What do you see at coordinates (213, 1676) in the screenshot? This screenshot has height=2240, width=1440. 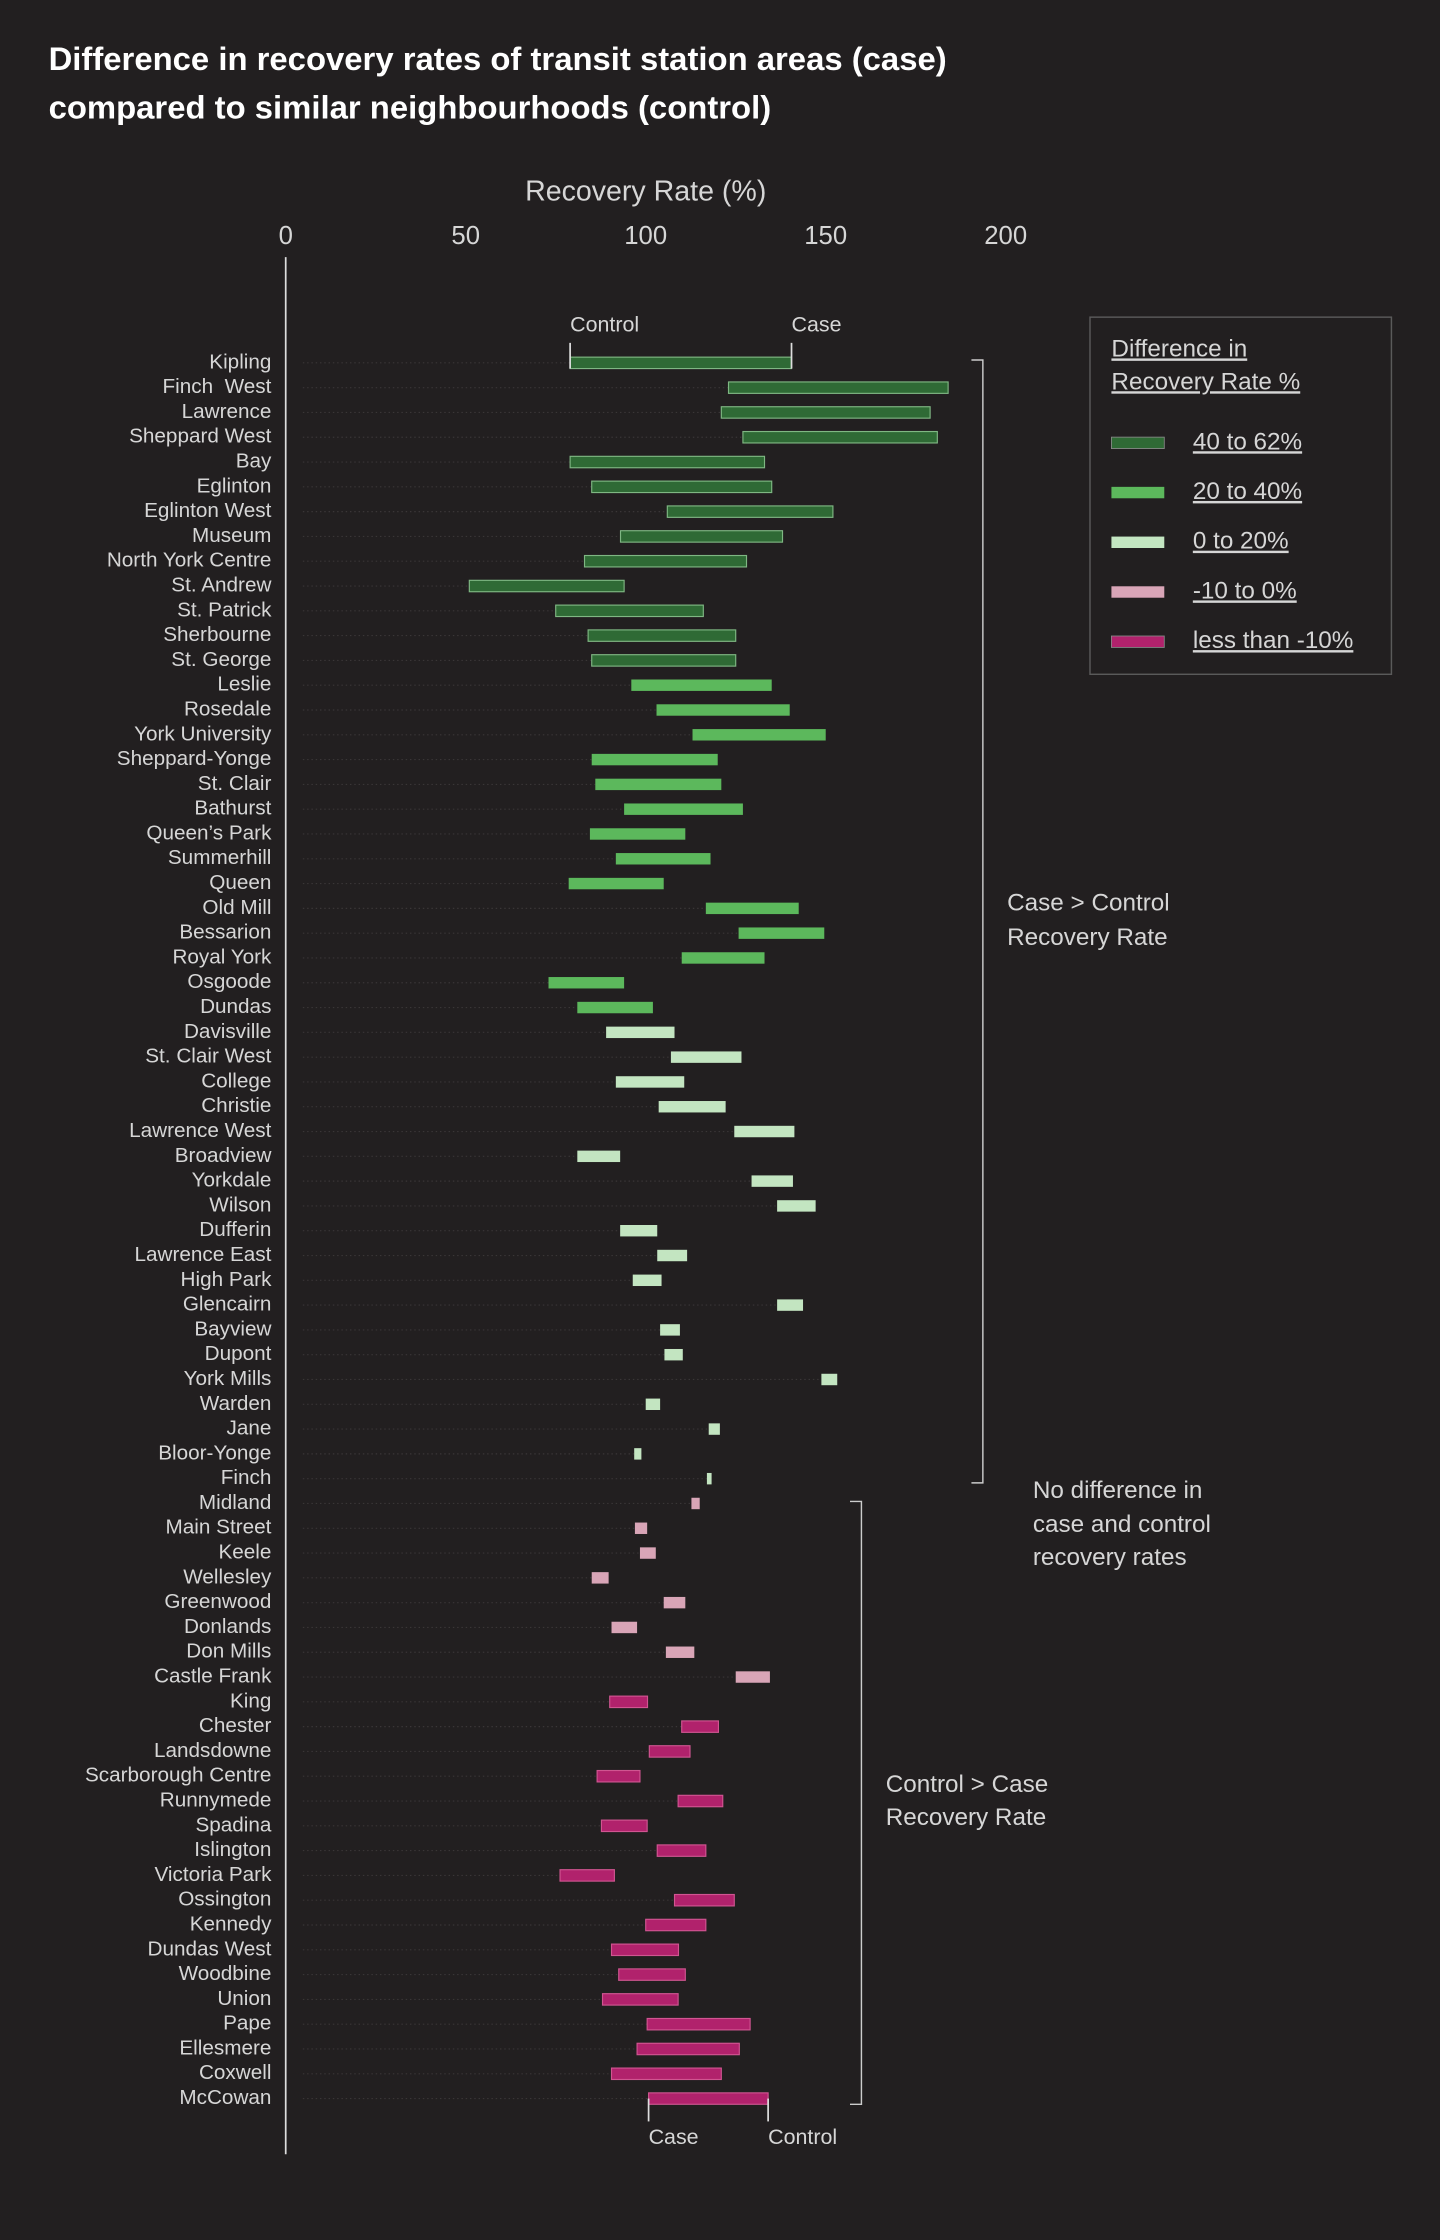 I see `station-label: Castle Frank` at bounding box center [213, 1676].